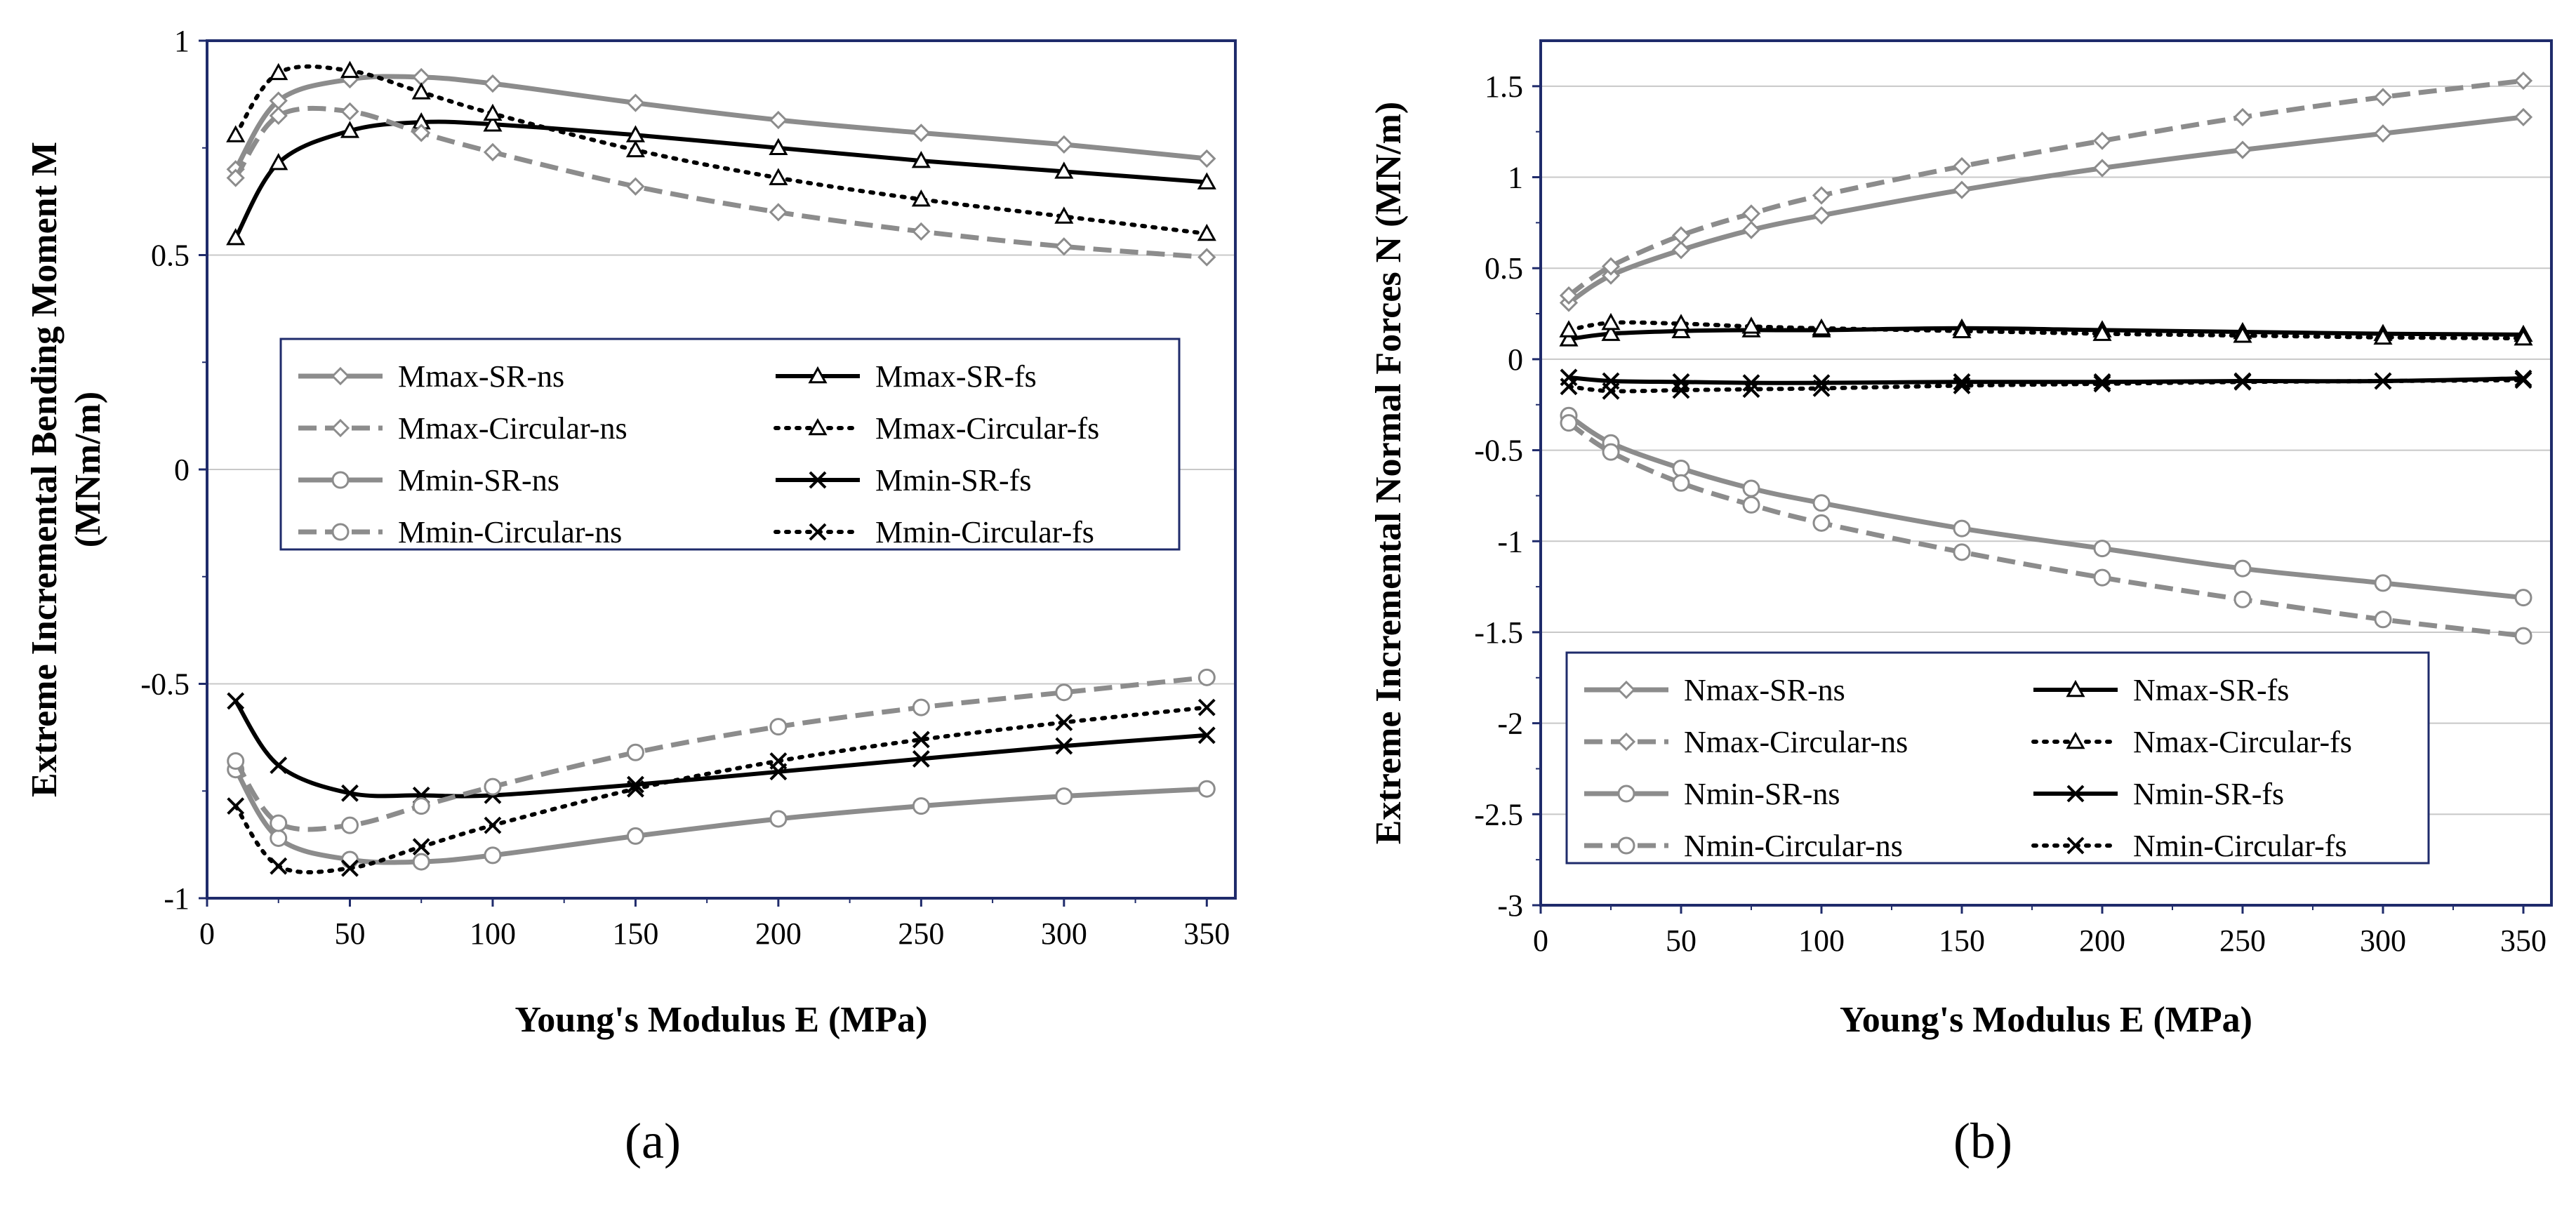 This screenshot has width=2576, height=1221. Describe the element at coordinates (1507, 496) in the screenshot. I see `chart-b-y-axis: -3 -2.5 -2 -1.5 -1 -0.5 0 0.5 1 1.5` at that location.